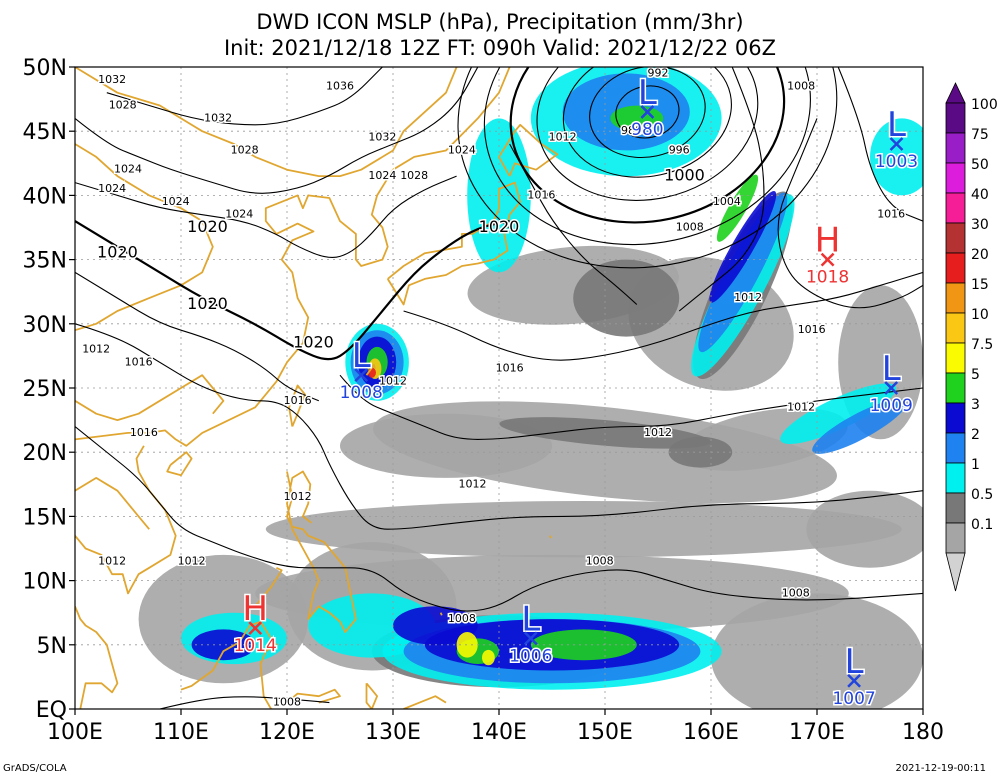 The image size is (1000, 783). What do you see at coordinates (727, 201) in the screenshot?
I see `isobar-label: 1004` at bounding box center [727, 201].